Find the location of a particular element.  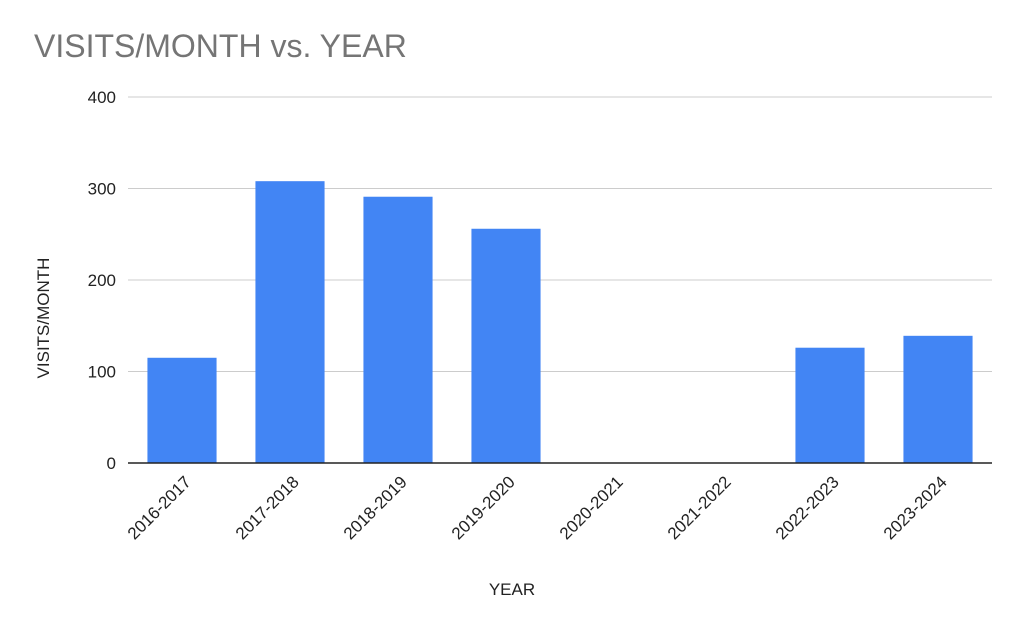

chart-title: VISITS/MONTH vs. YEAR is located at coordinates (220, 46).